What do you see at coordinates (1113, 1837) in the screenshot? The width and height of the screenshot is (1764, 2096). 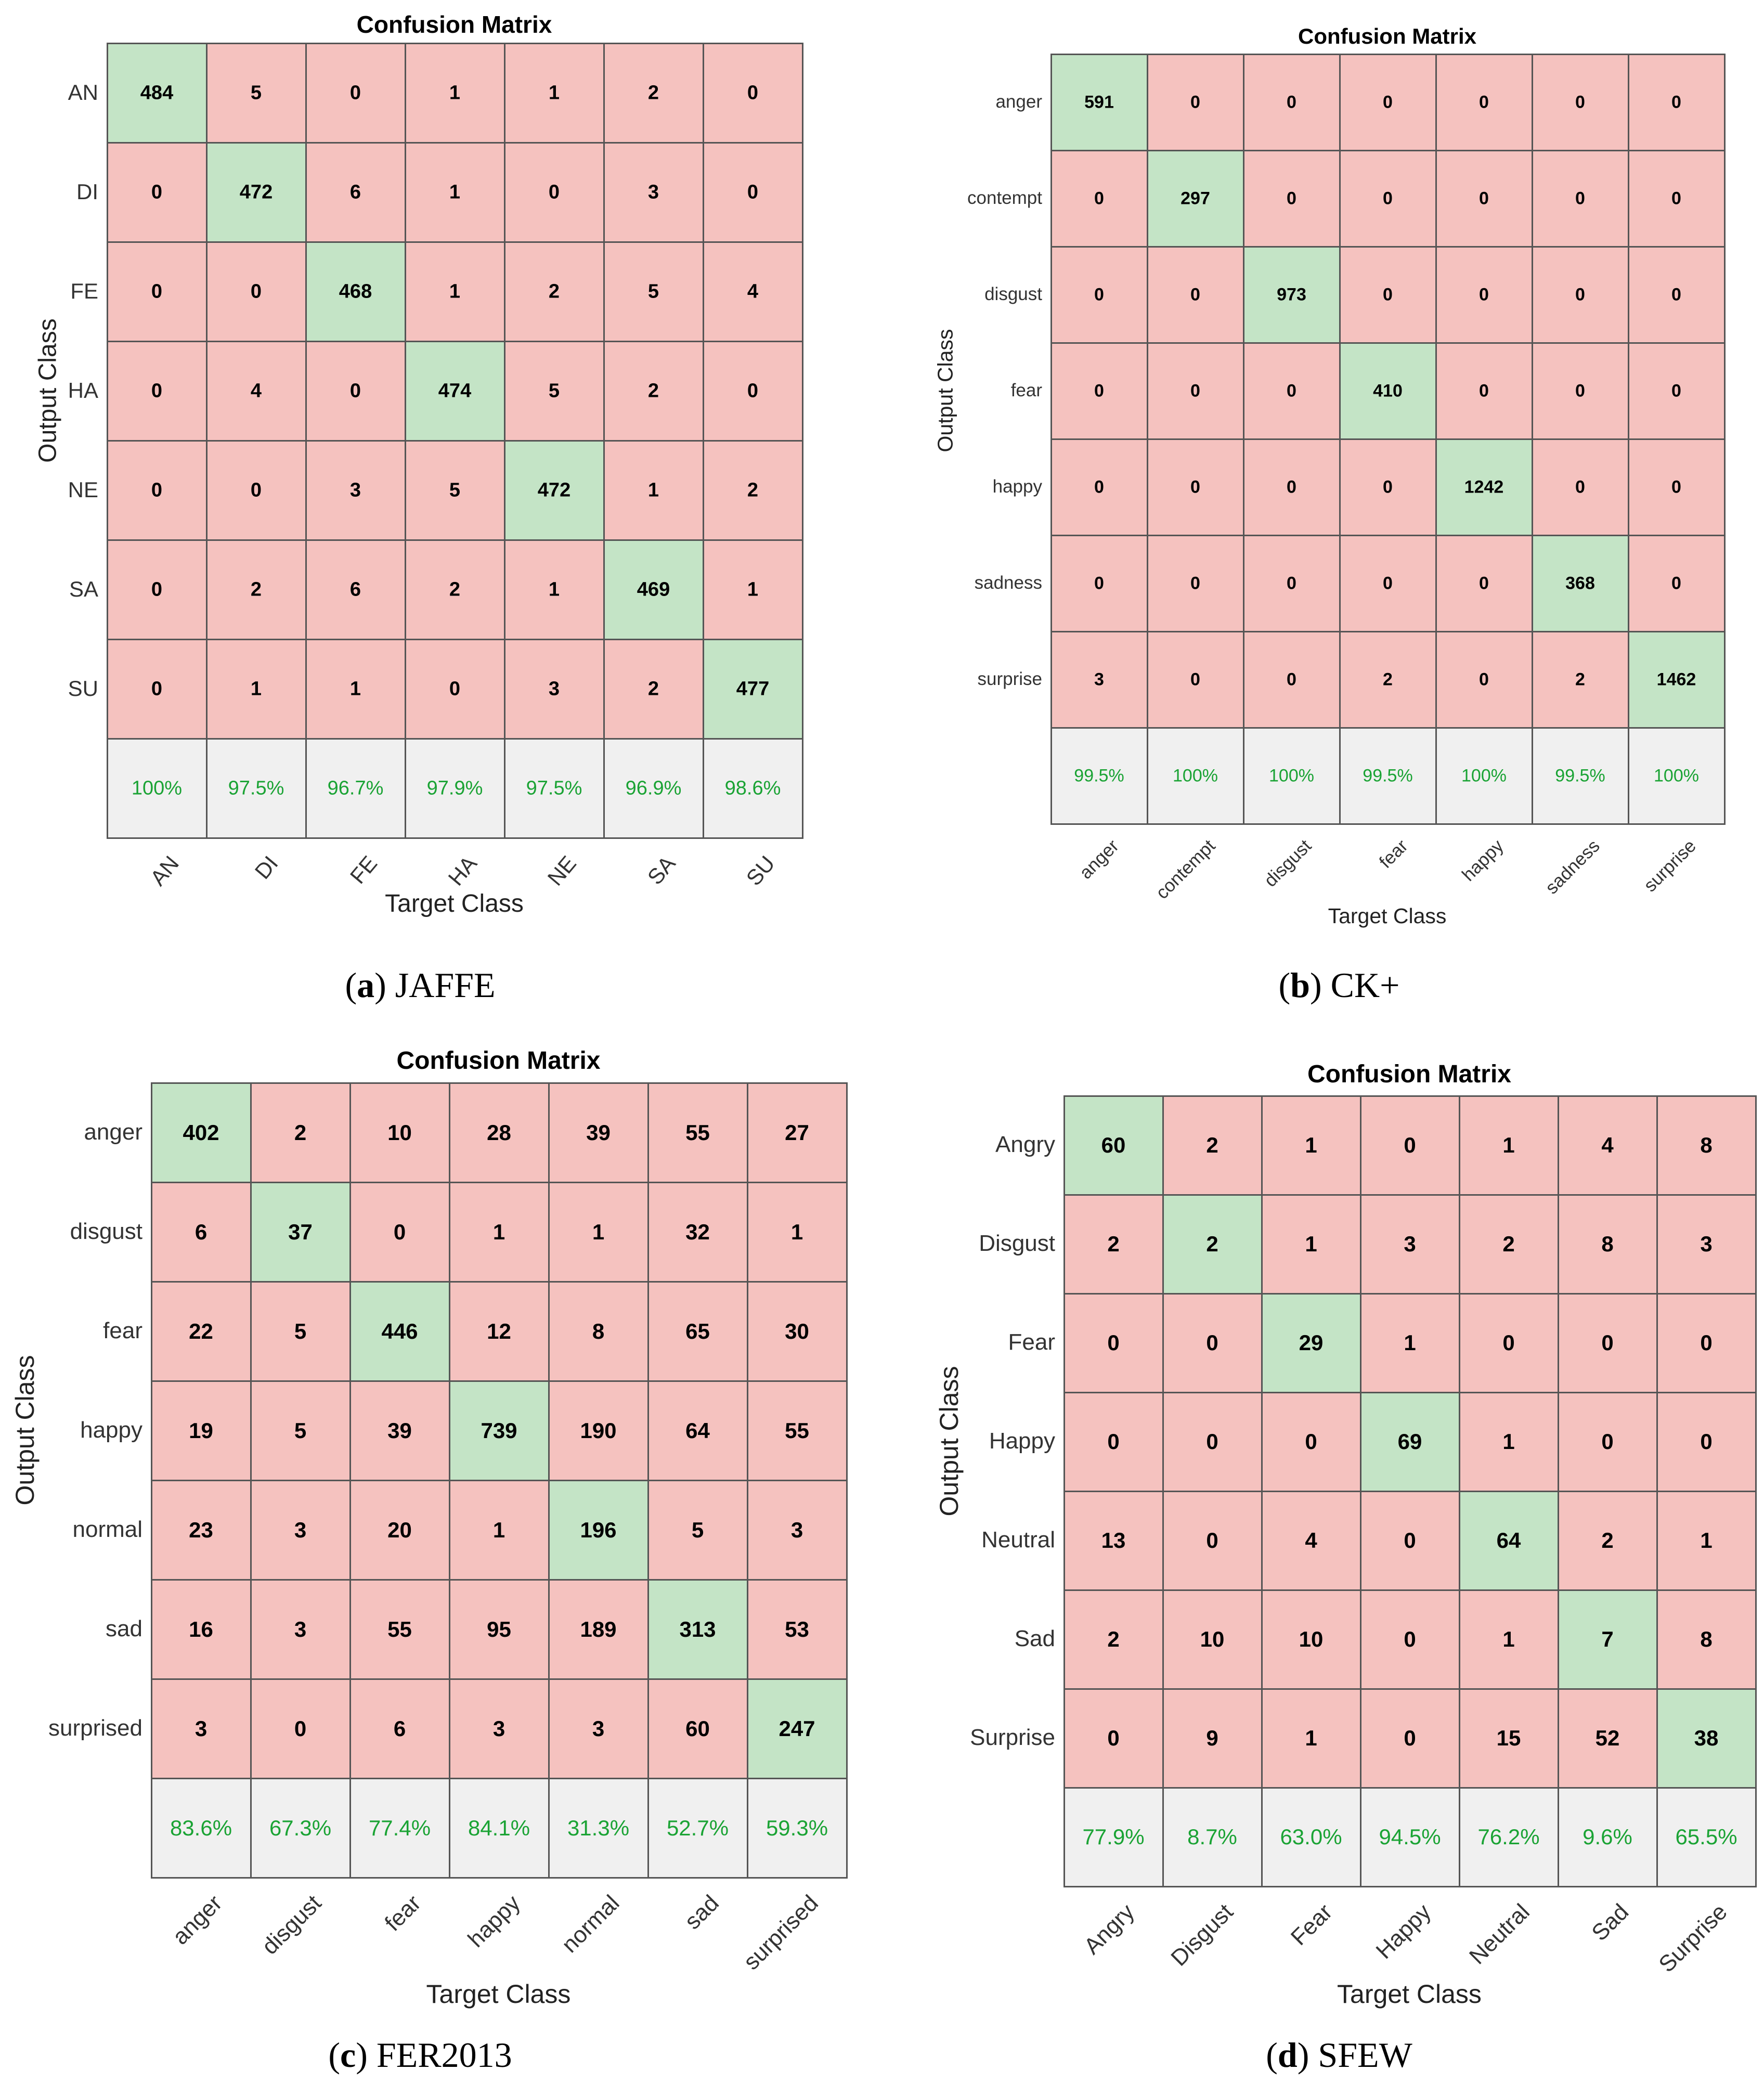 I see `accuracy-label: 77.9%` at bounding box center [1113, 1837].